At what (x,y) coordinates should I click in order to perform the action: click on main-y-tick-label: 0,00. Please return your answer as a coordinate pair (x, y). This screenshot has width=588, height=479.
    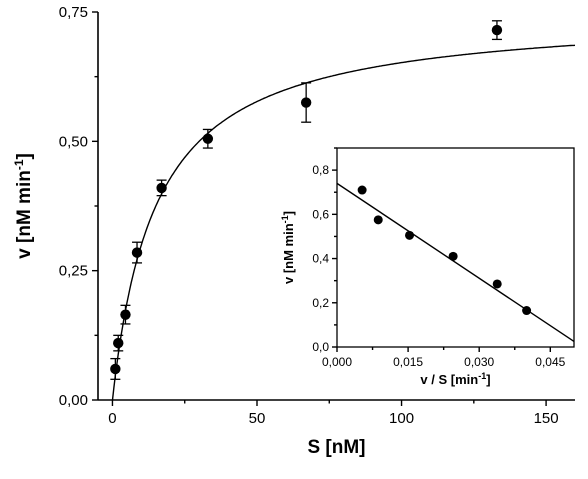
    Looking at the image, I should click on (73, 400).